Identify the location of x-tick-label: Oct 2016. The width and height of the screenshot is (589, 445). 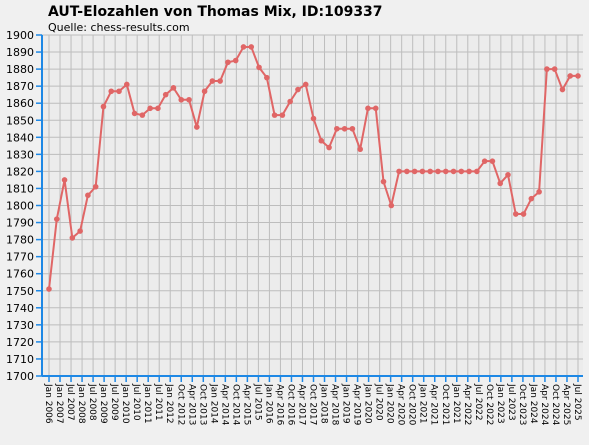
(290, 405).